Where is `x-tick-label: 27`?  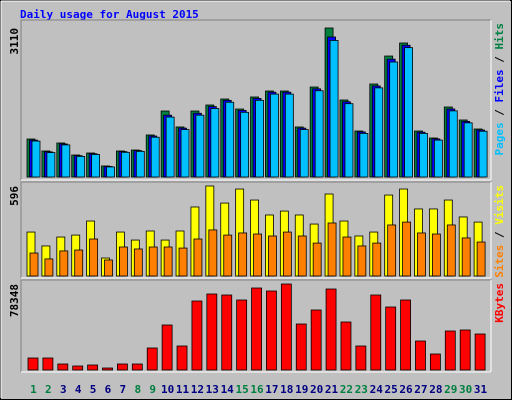
x-tick-label: 27 is located at coordinates (420, 389).